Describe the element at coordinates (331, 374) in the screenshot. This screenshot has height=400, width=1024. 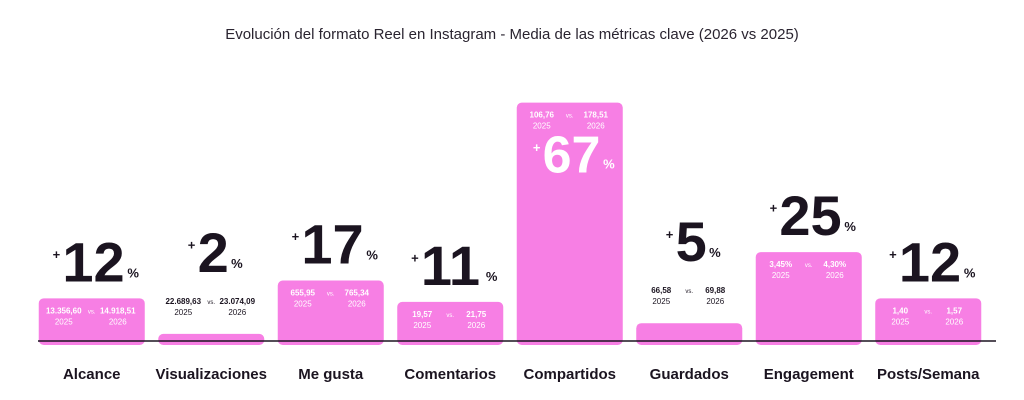
I see `category-label: Me gusta` at that location.